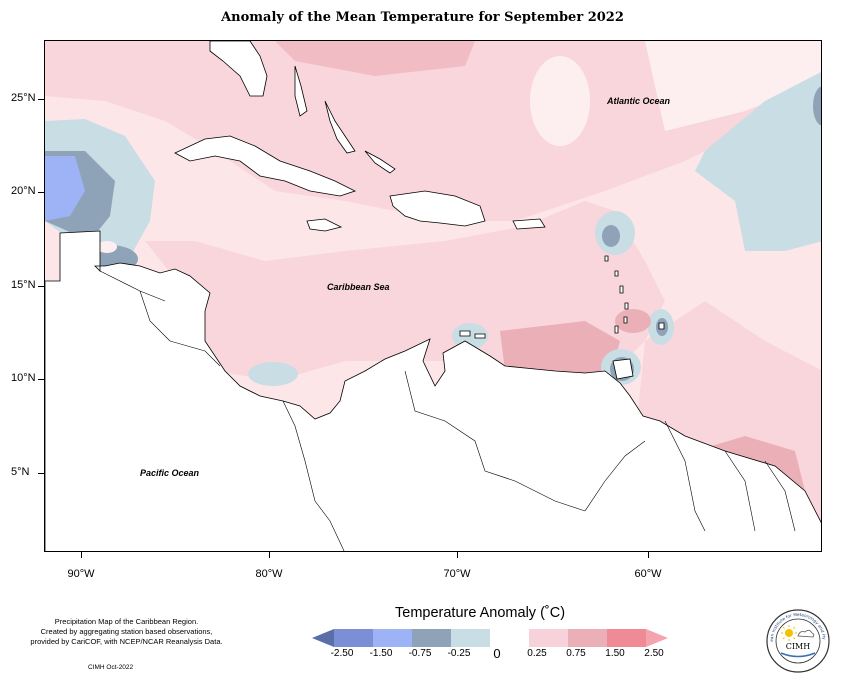 The height and width of the screenshot is (684, 845). I want to click on land-hispaniola, so click(437, 208).